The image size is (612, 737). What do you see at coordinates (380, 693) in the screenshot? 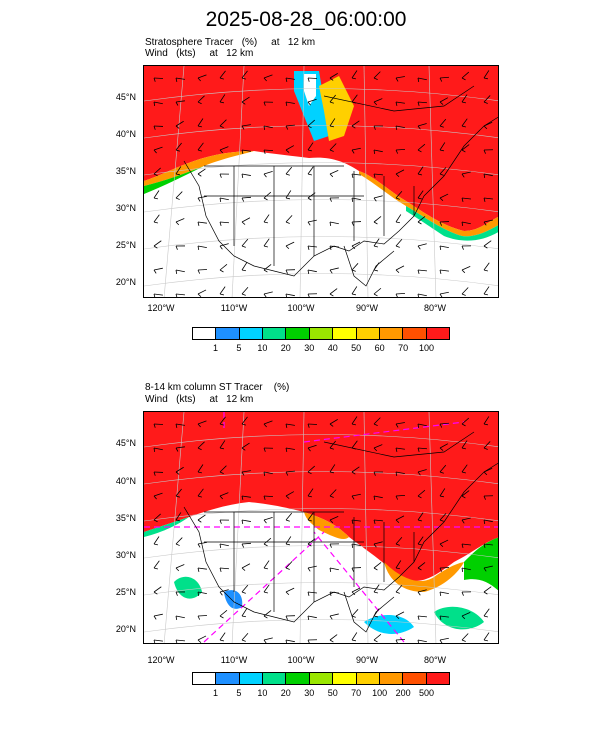
I see `colorbar-label: 100` at bounding box center [380, 693].